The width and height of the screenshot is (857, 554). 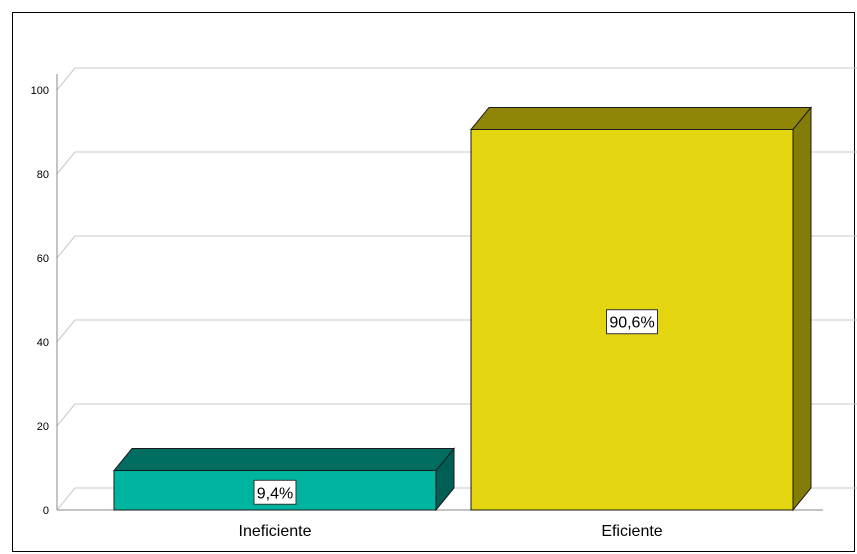 I want to click on y-tick-labels: 0 20 40 60 80 100, so click(x=40, y=301).